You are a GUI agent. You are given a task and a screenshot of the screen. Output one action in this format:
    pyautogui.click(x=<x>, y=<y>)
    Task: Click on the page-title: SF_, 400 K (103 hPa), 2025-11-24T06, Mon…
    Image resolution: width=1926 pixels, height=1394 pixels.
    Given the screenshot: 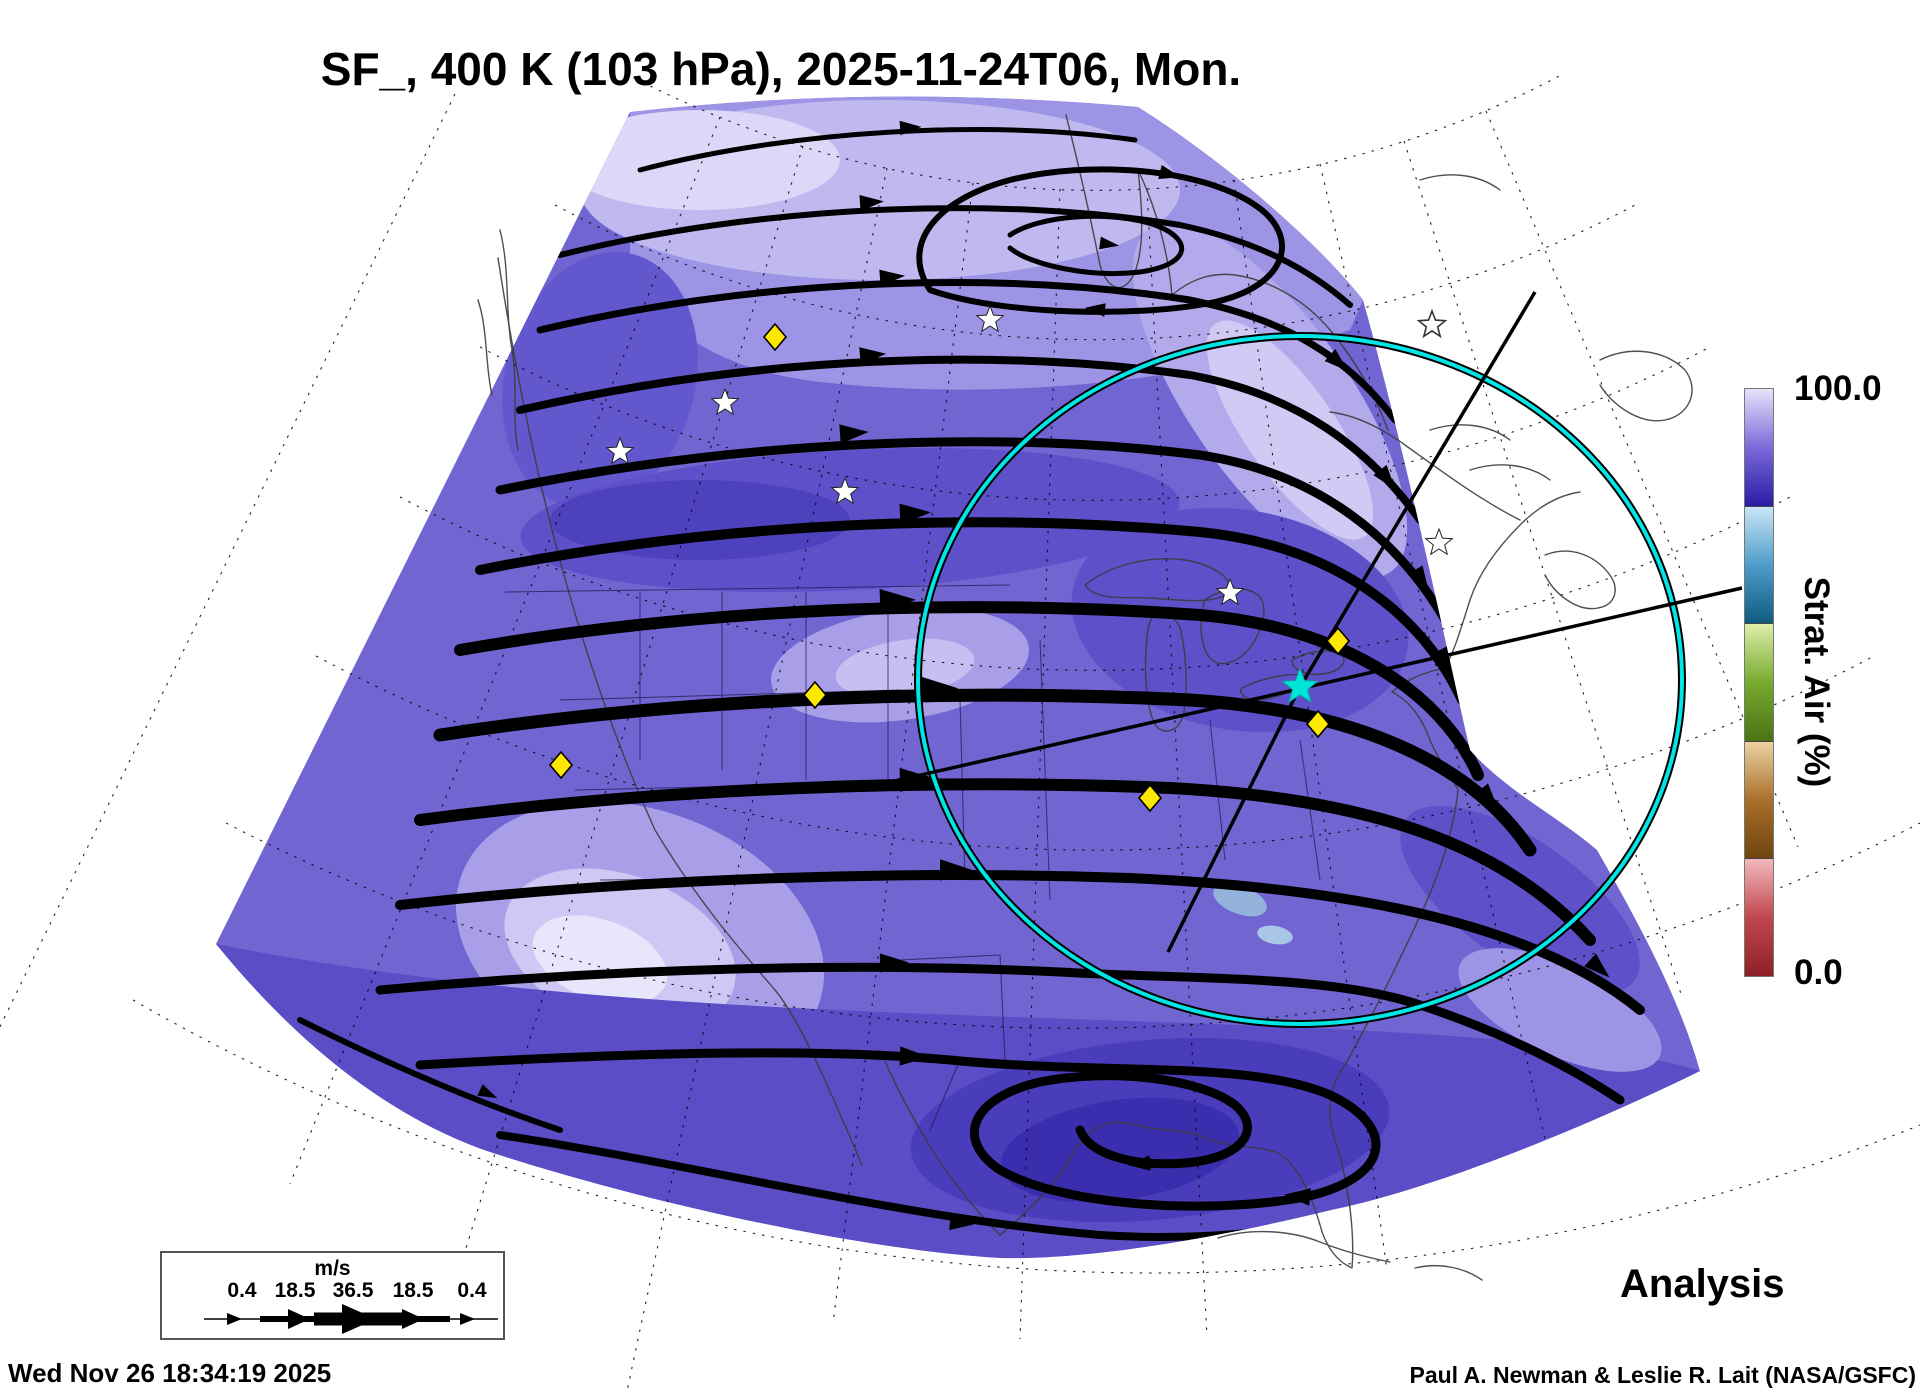 What is the action you would take?
    pyautogui.click(x=781, y=69)
    